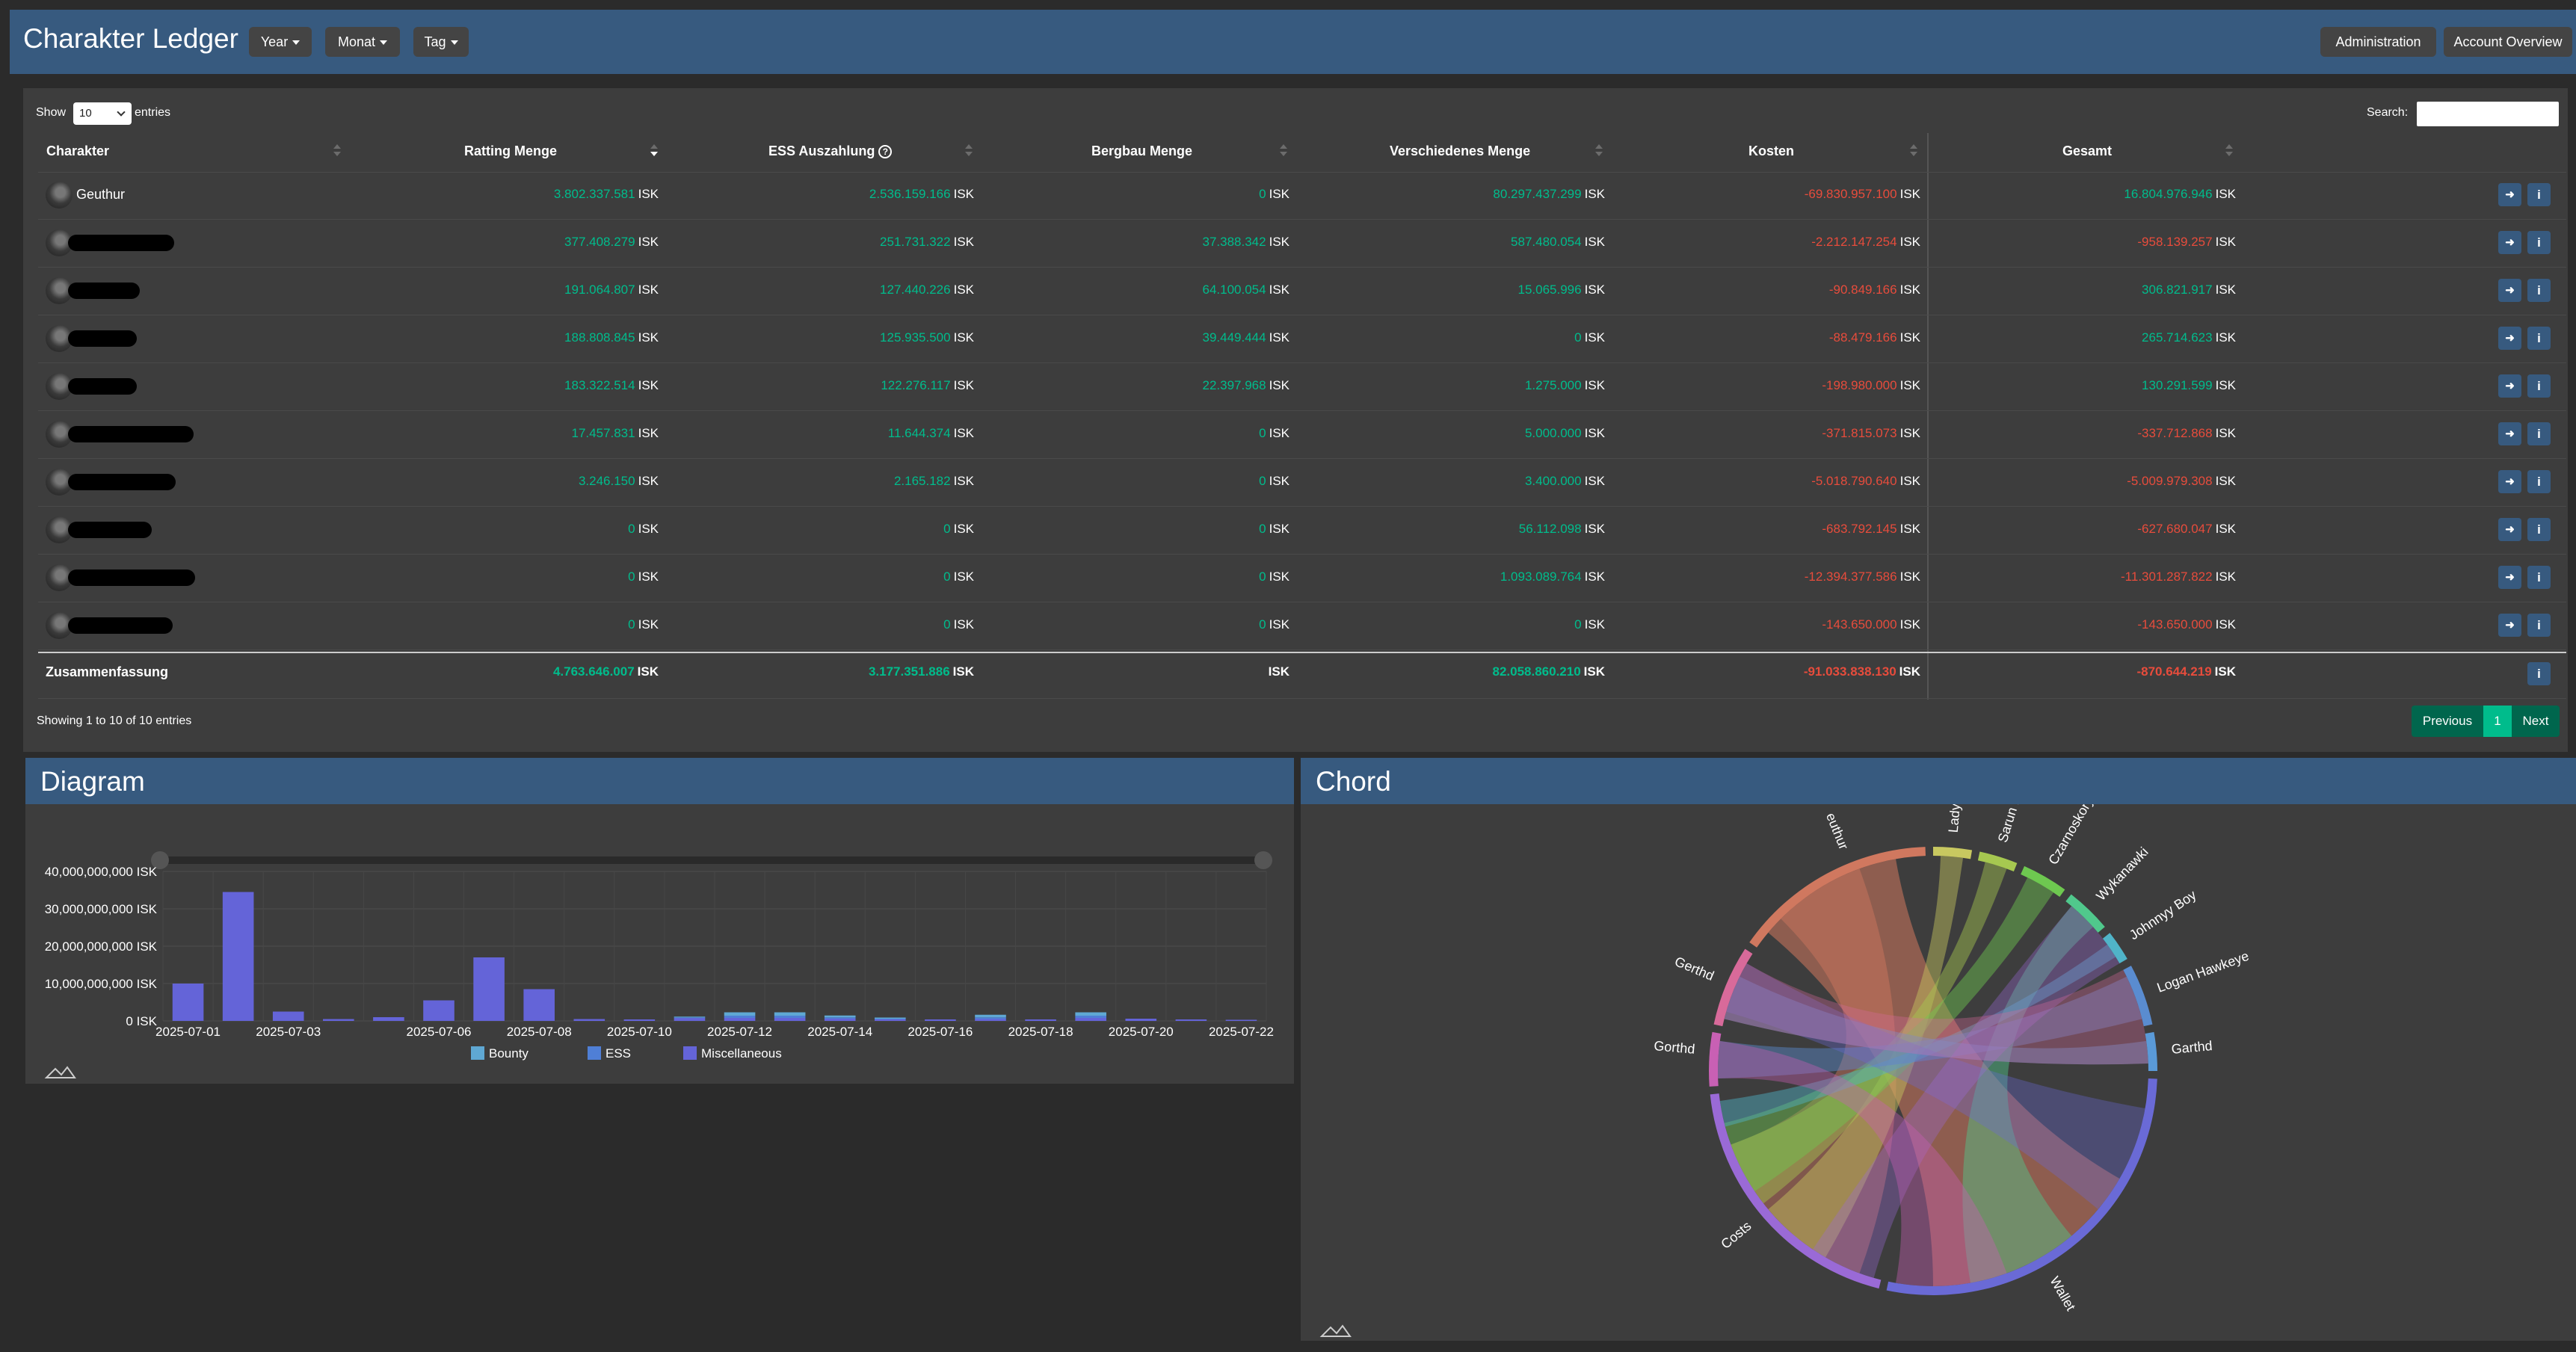  Describe the element at coordinates (2378, 42) in the screenshot. I see `administration-button: Administration` at that location.